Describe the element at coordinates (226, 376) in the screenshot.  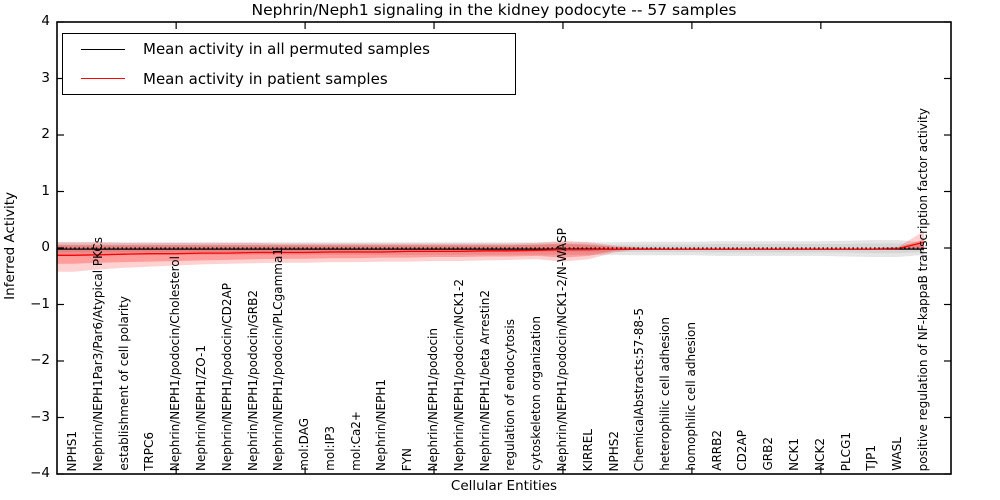
I see `x-tick-label: Nephrin/NEPH1/podocin/CD2AP` at that location.